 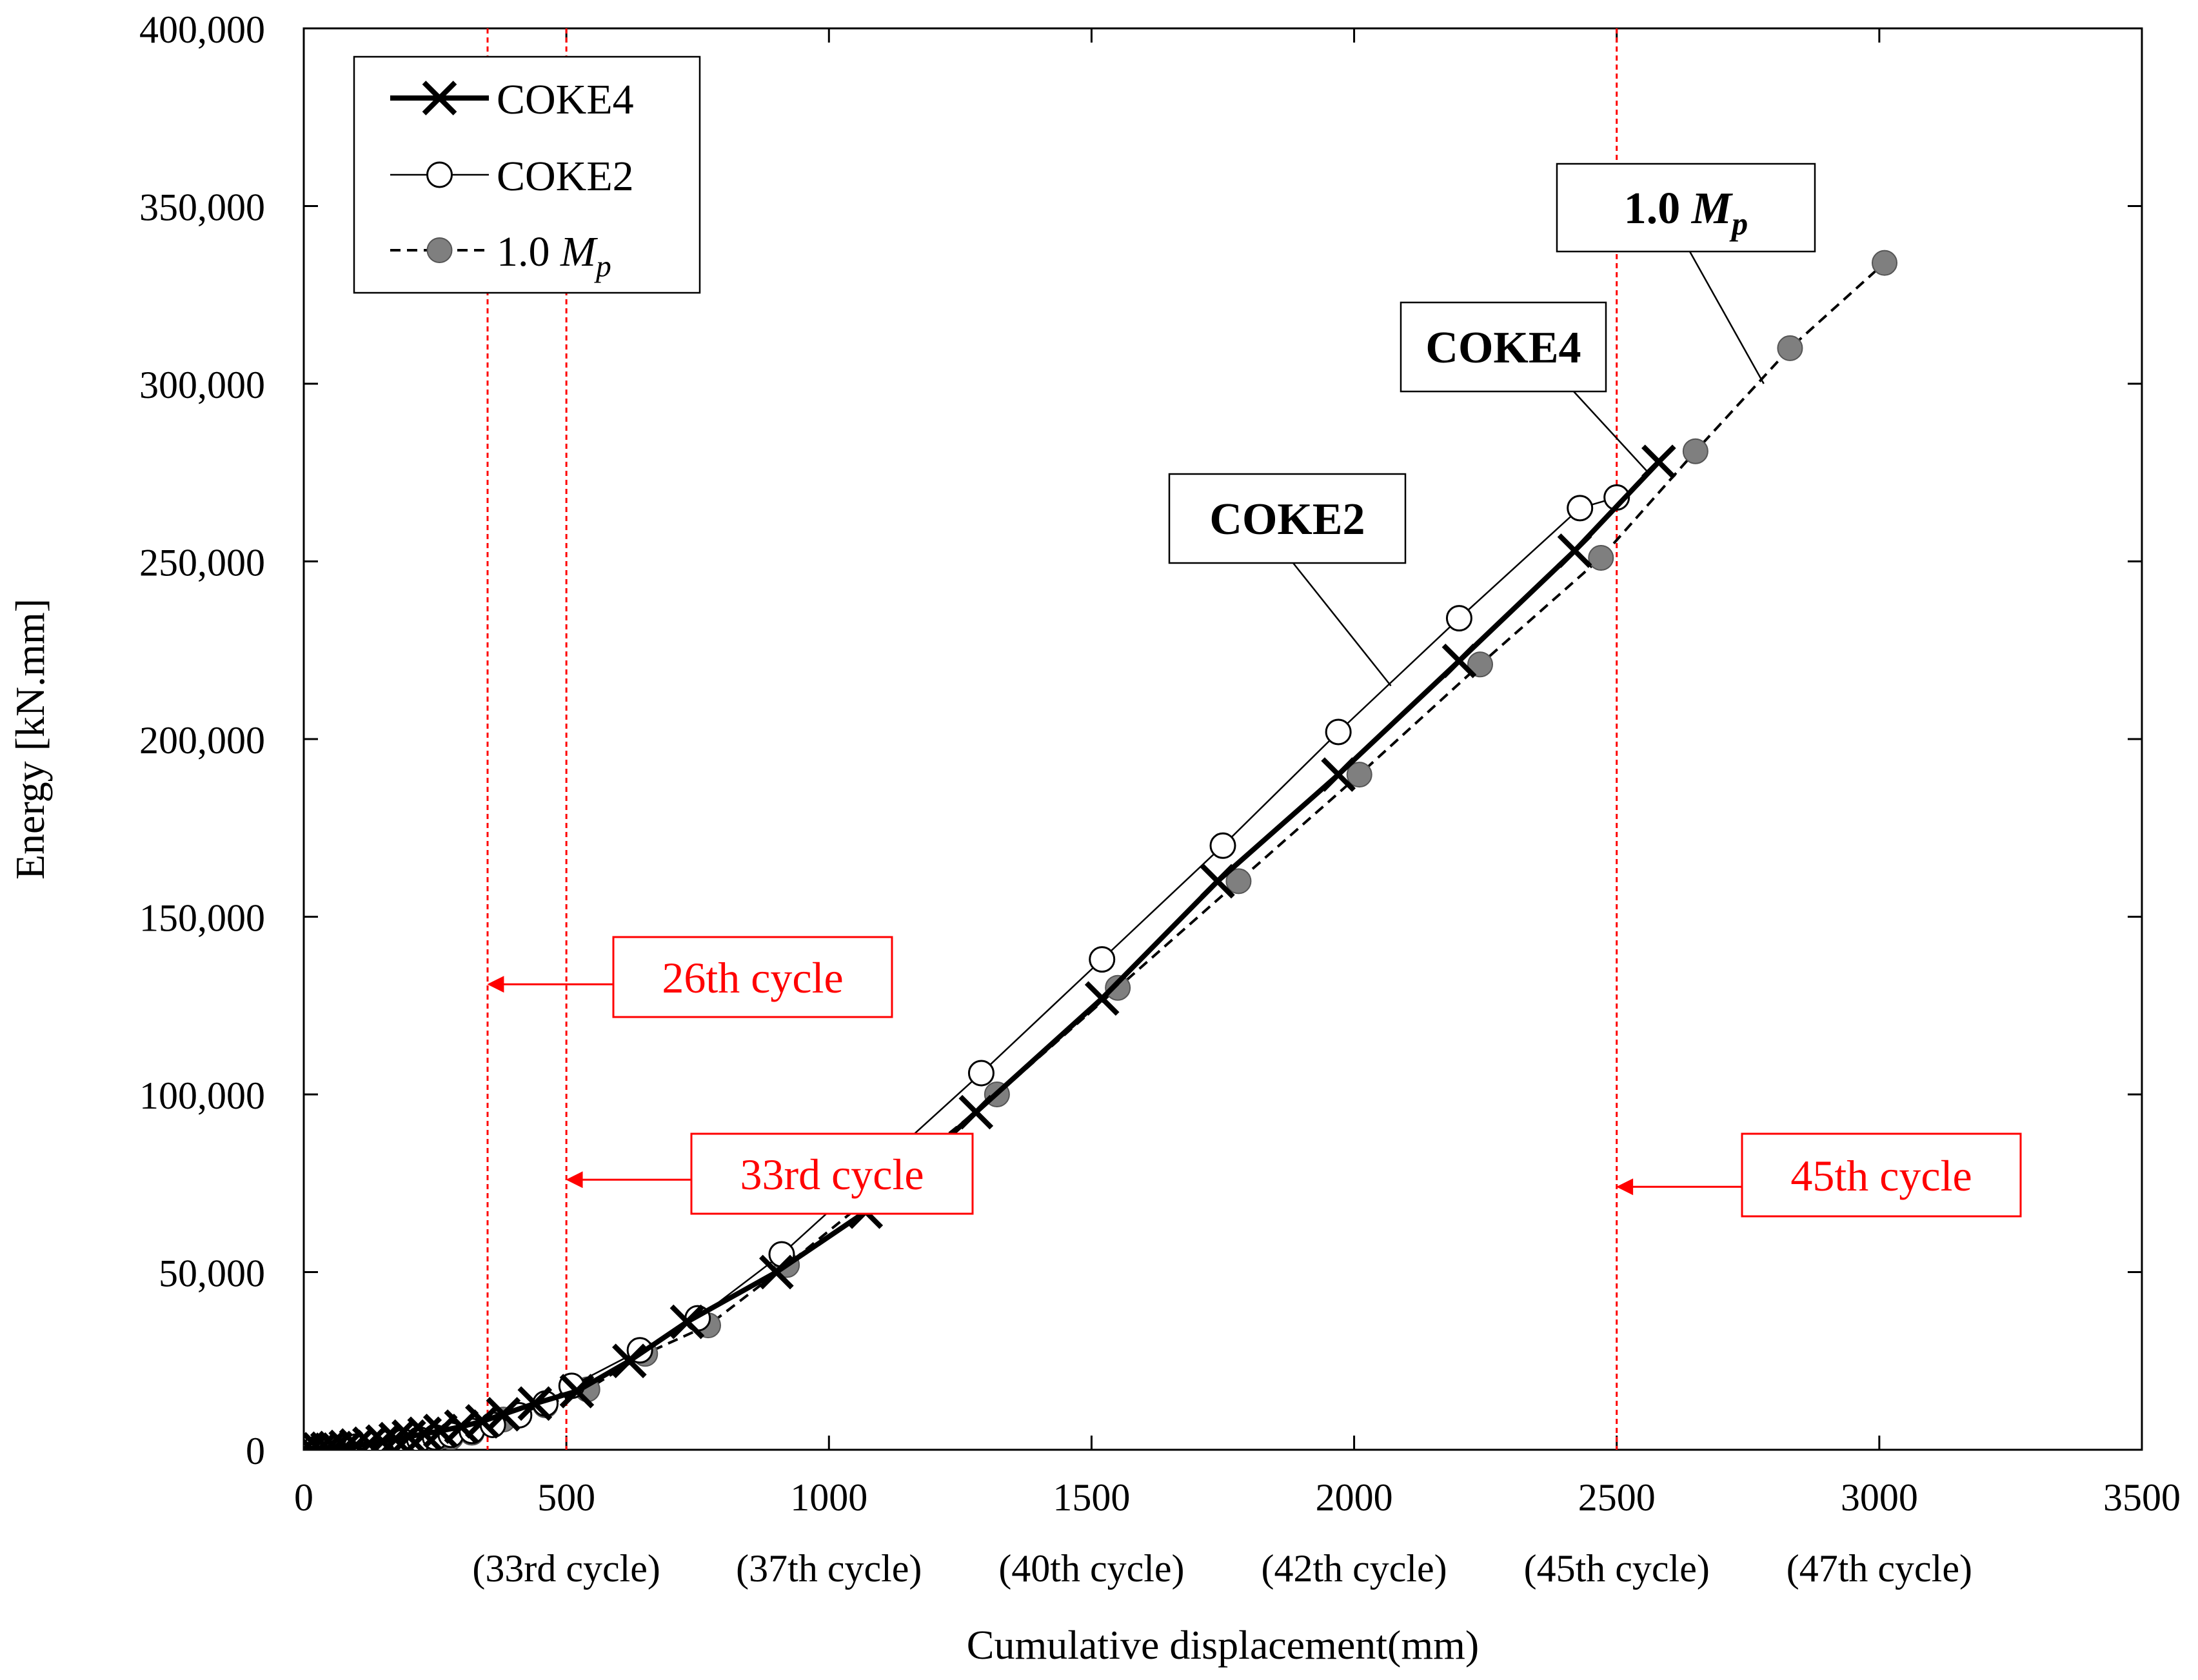 I want to click on legend-label: 1.0 Mp, so click(x=554, y=256).